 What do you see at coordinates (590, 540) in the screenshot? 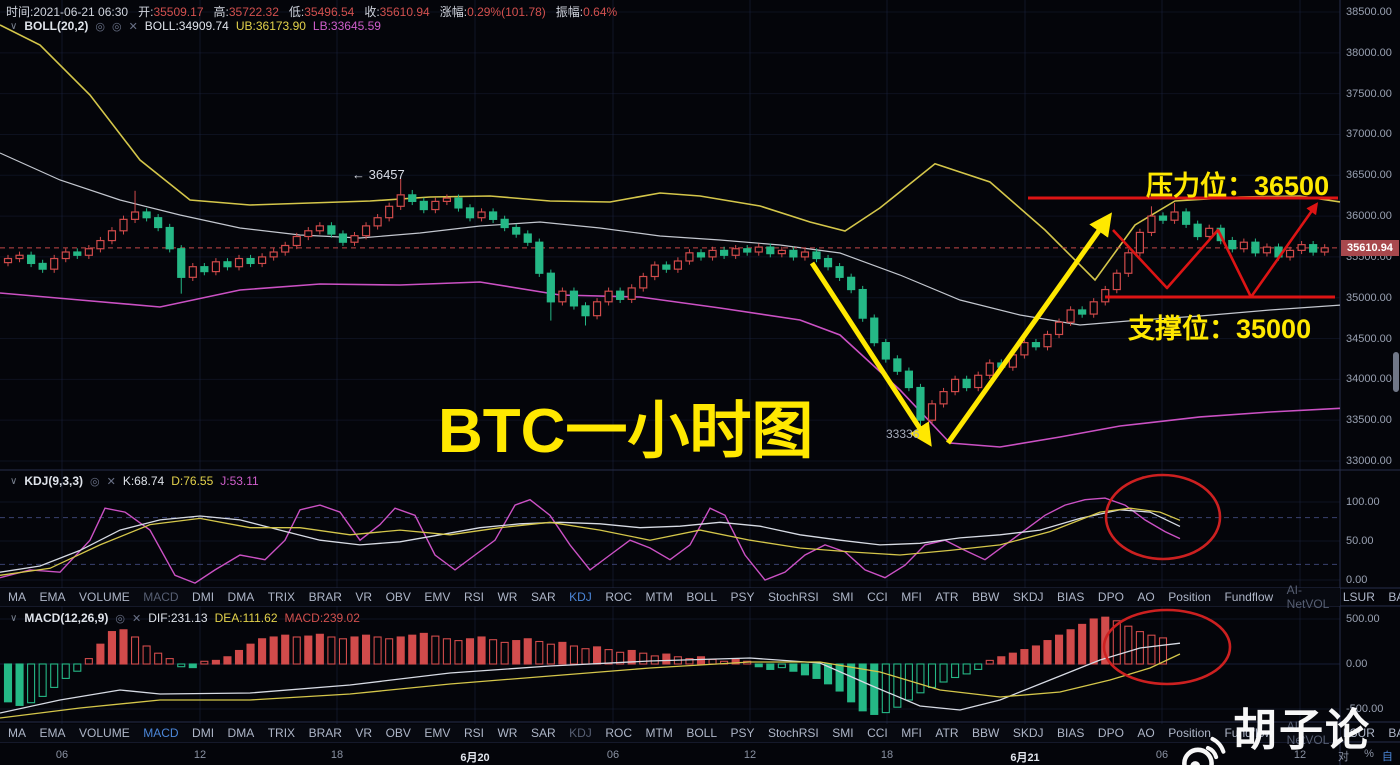
I see `kdj-j-line` at bounding box center [590, 540].